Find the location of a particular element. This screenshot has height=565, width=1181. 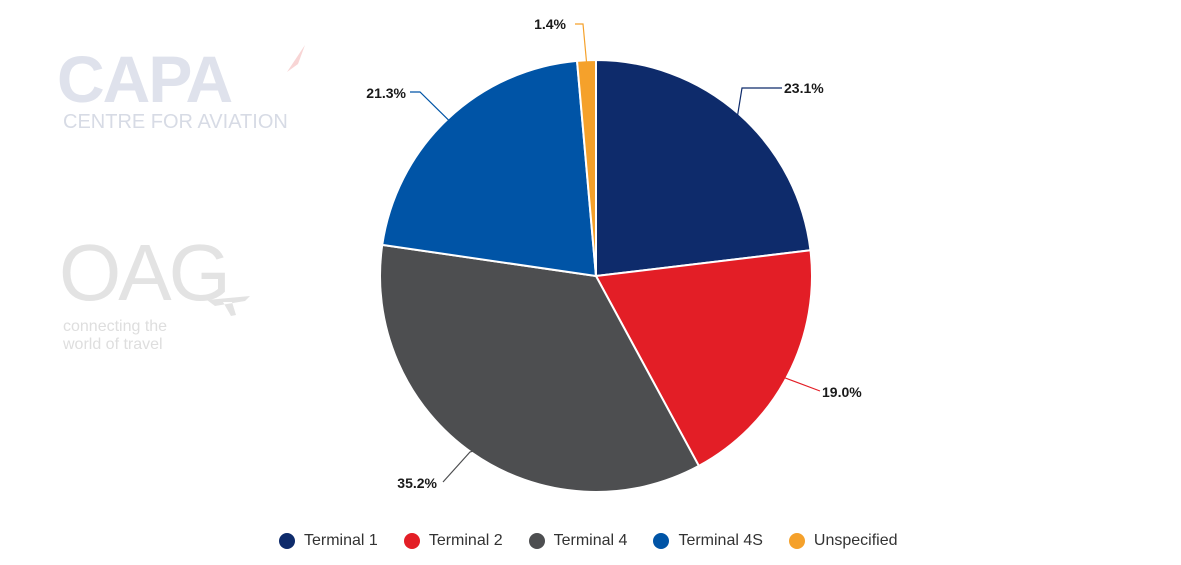

legend-item: Terminal 1 is located at coordinates (328, 541).